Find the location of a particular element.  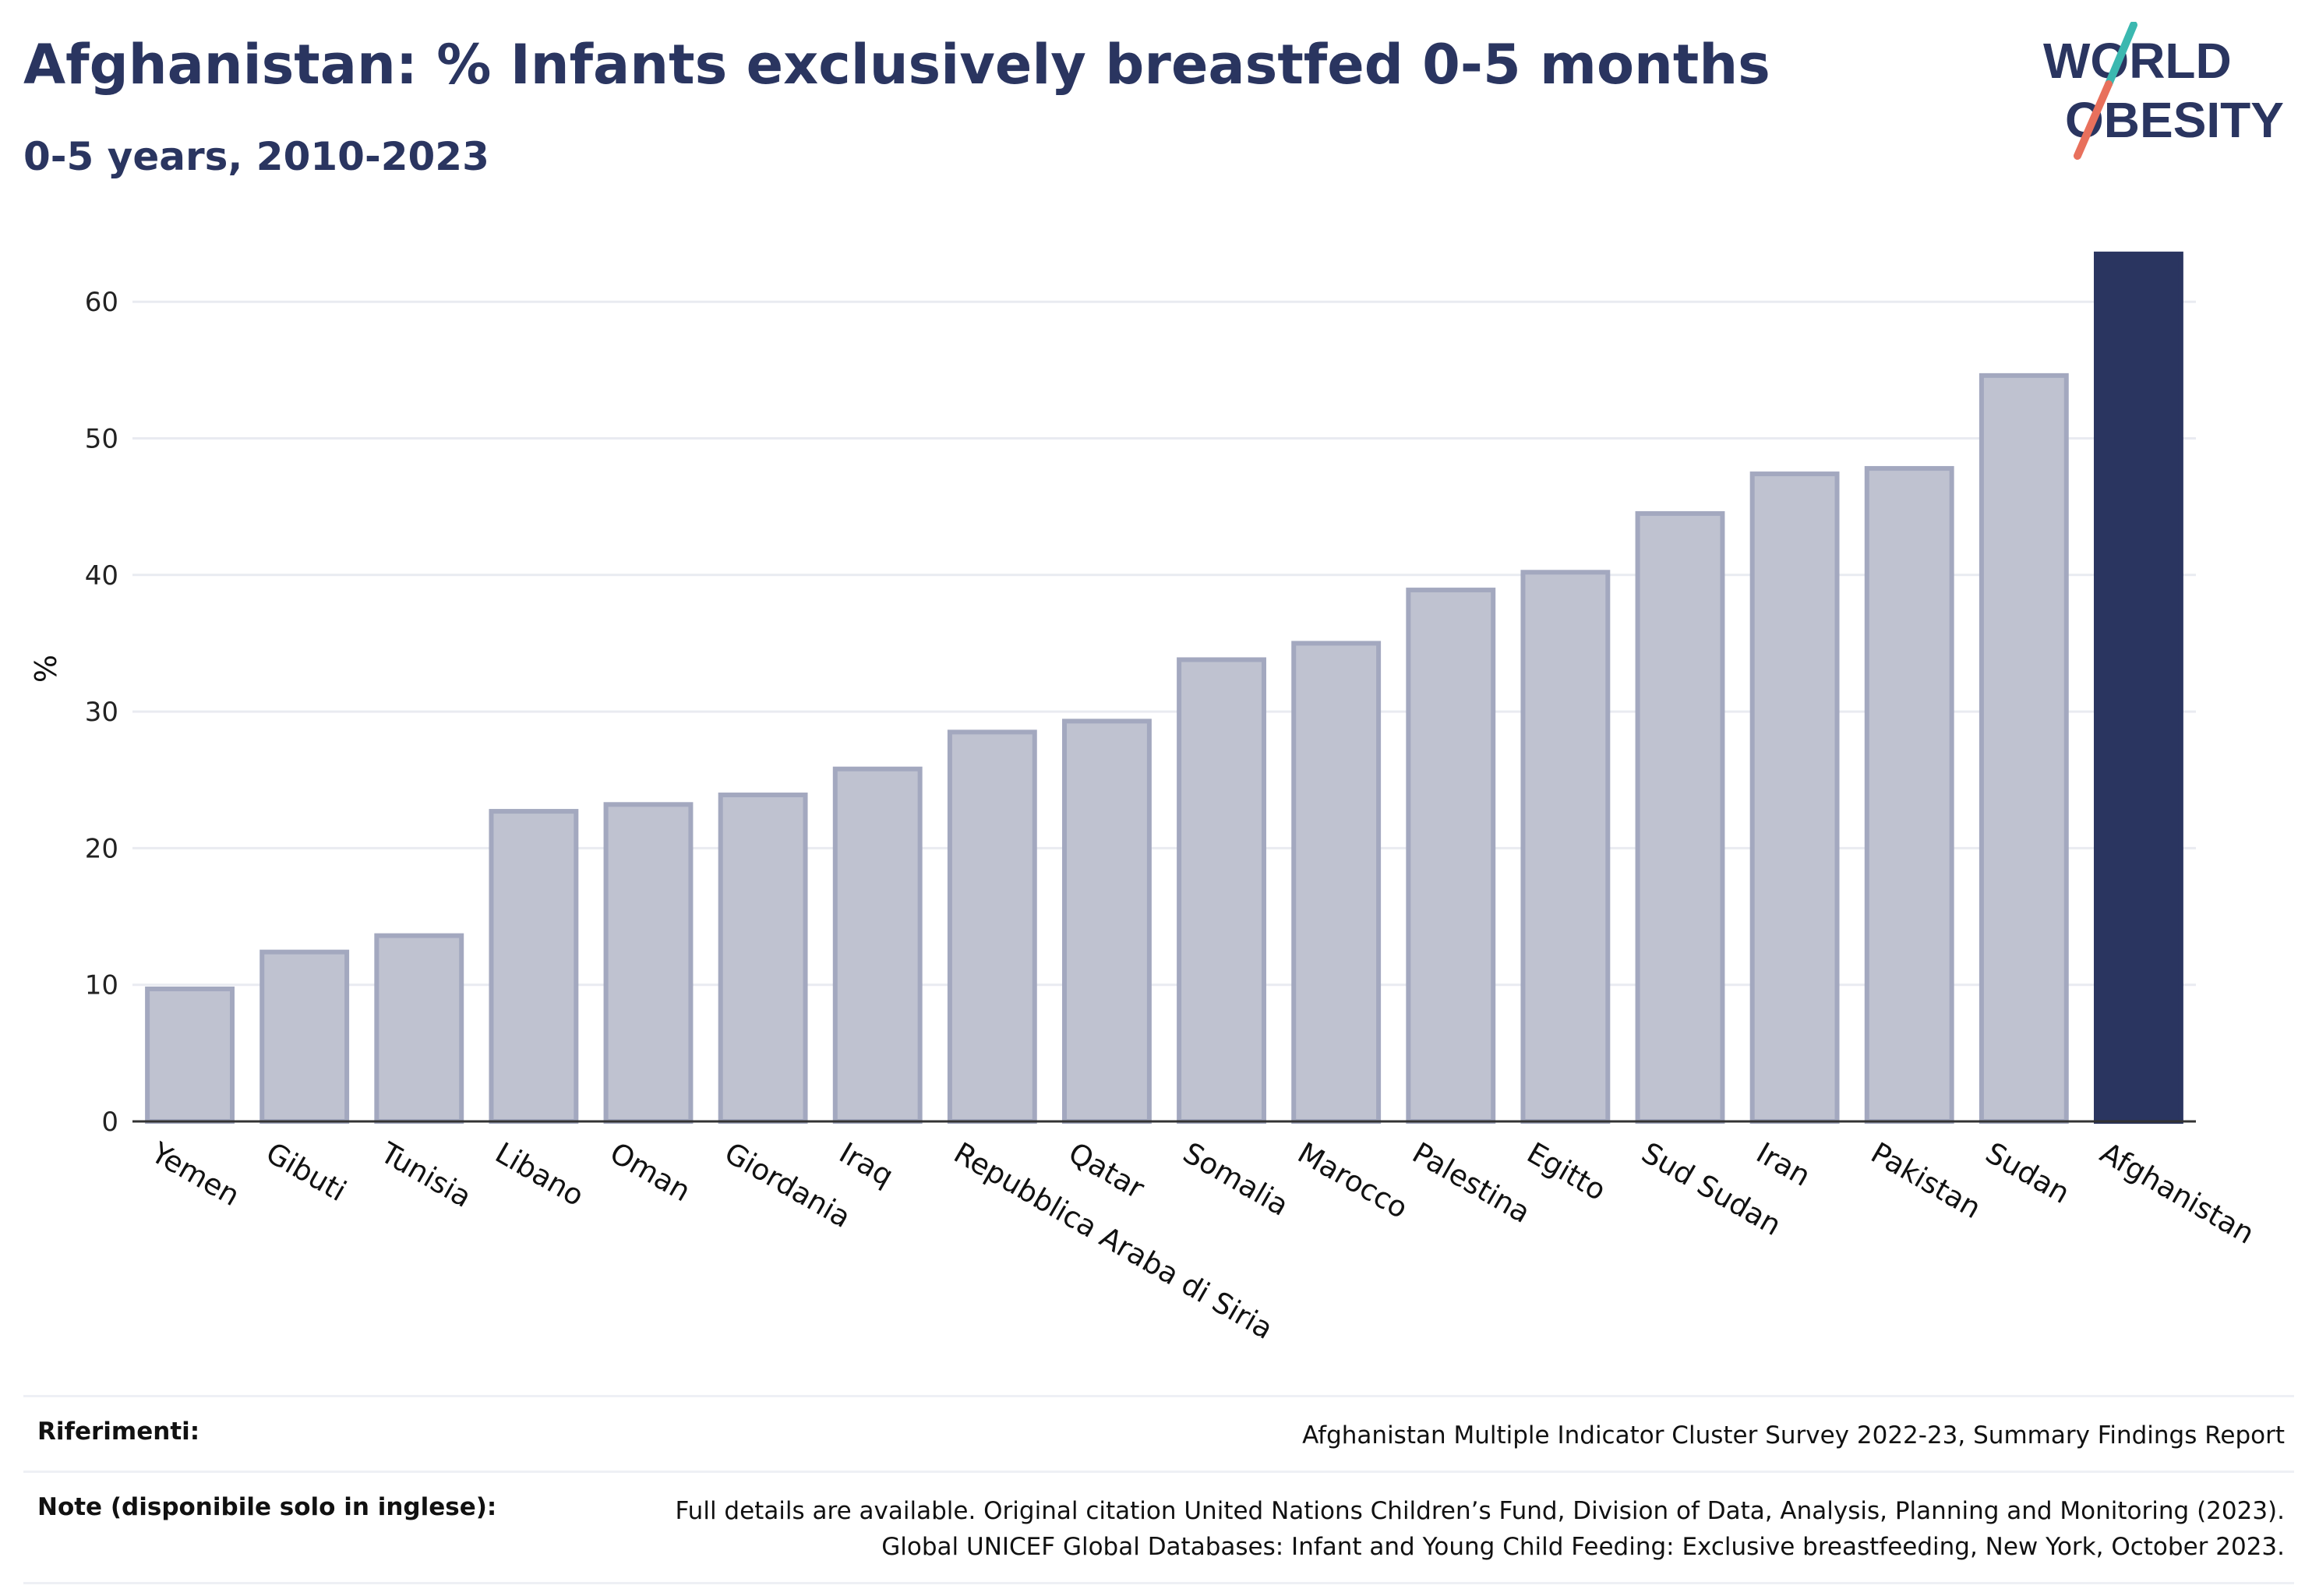

bar-palestina is located at coordinates (1451, 856).